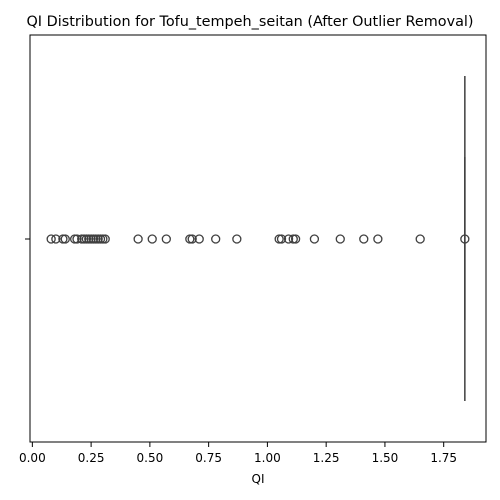 The image size is (500, 500). I want to click on x-tick-label: 0.75, so click(208, 458).